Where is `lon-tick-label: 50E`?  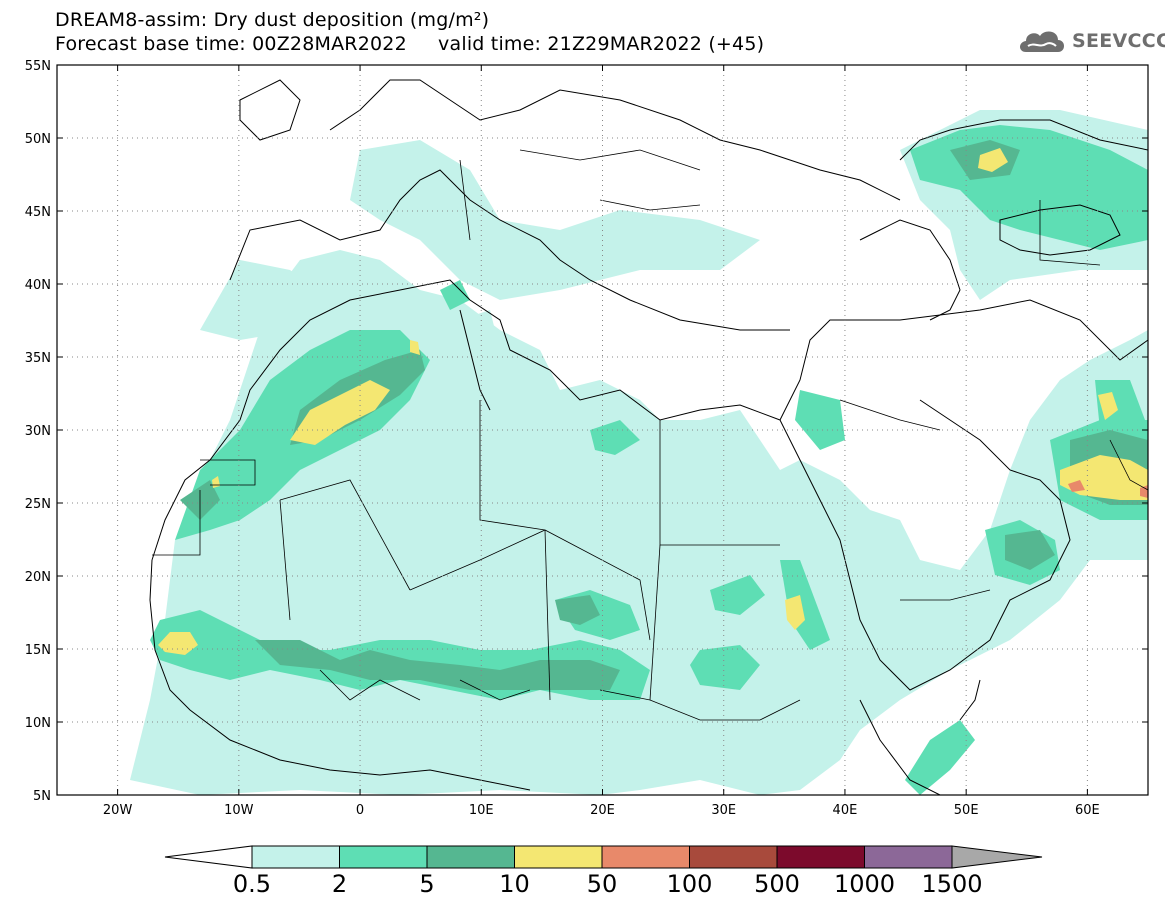
lon-tick-label: 50E is located at coordinates (966, 810).